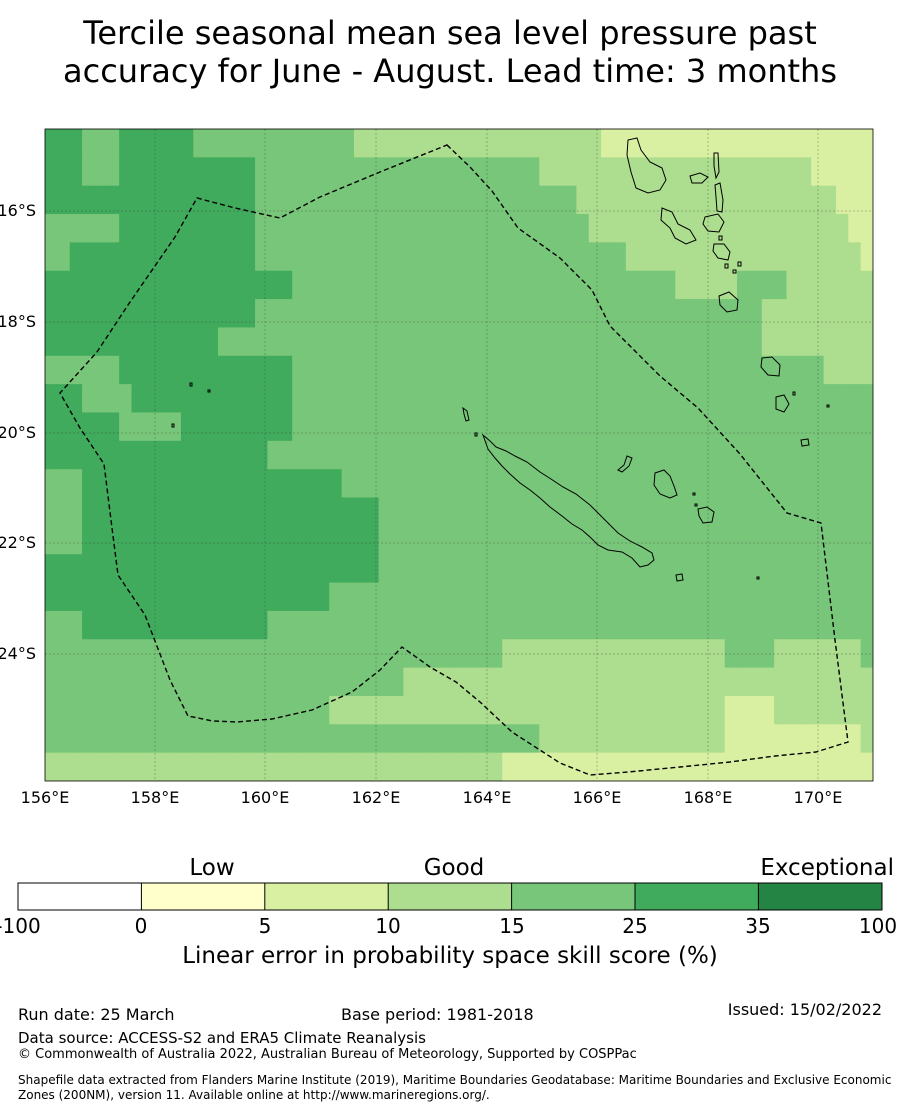  Describe the element at coordinates (80, 896) in the screenshot. I see `colorbar-segment` at that location.